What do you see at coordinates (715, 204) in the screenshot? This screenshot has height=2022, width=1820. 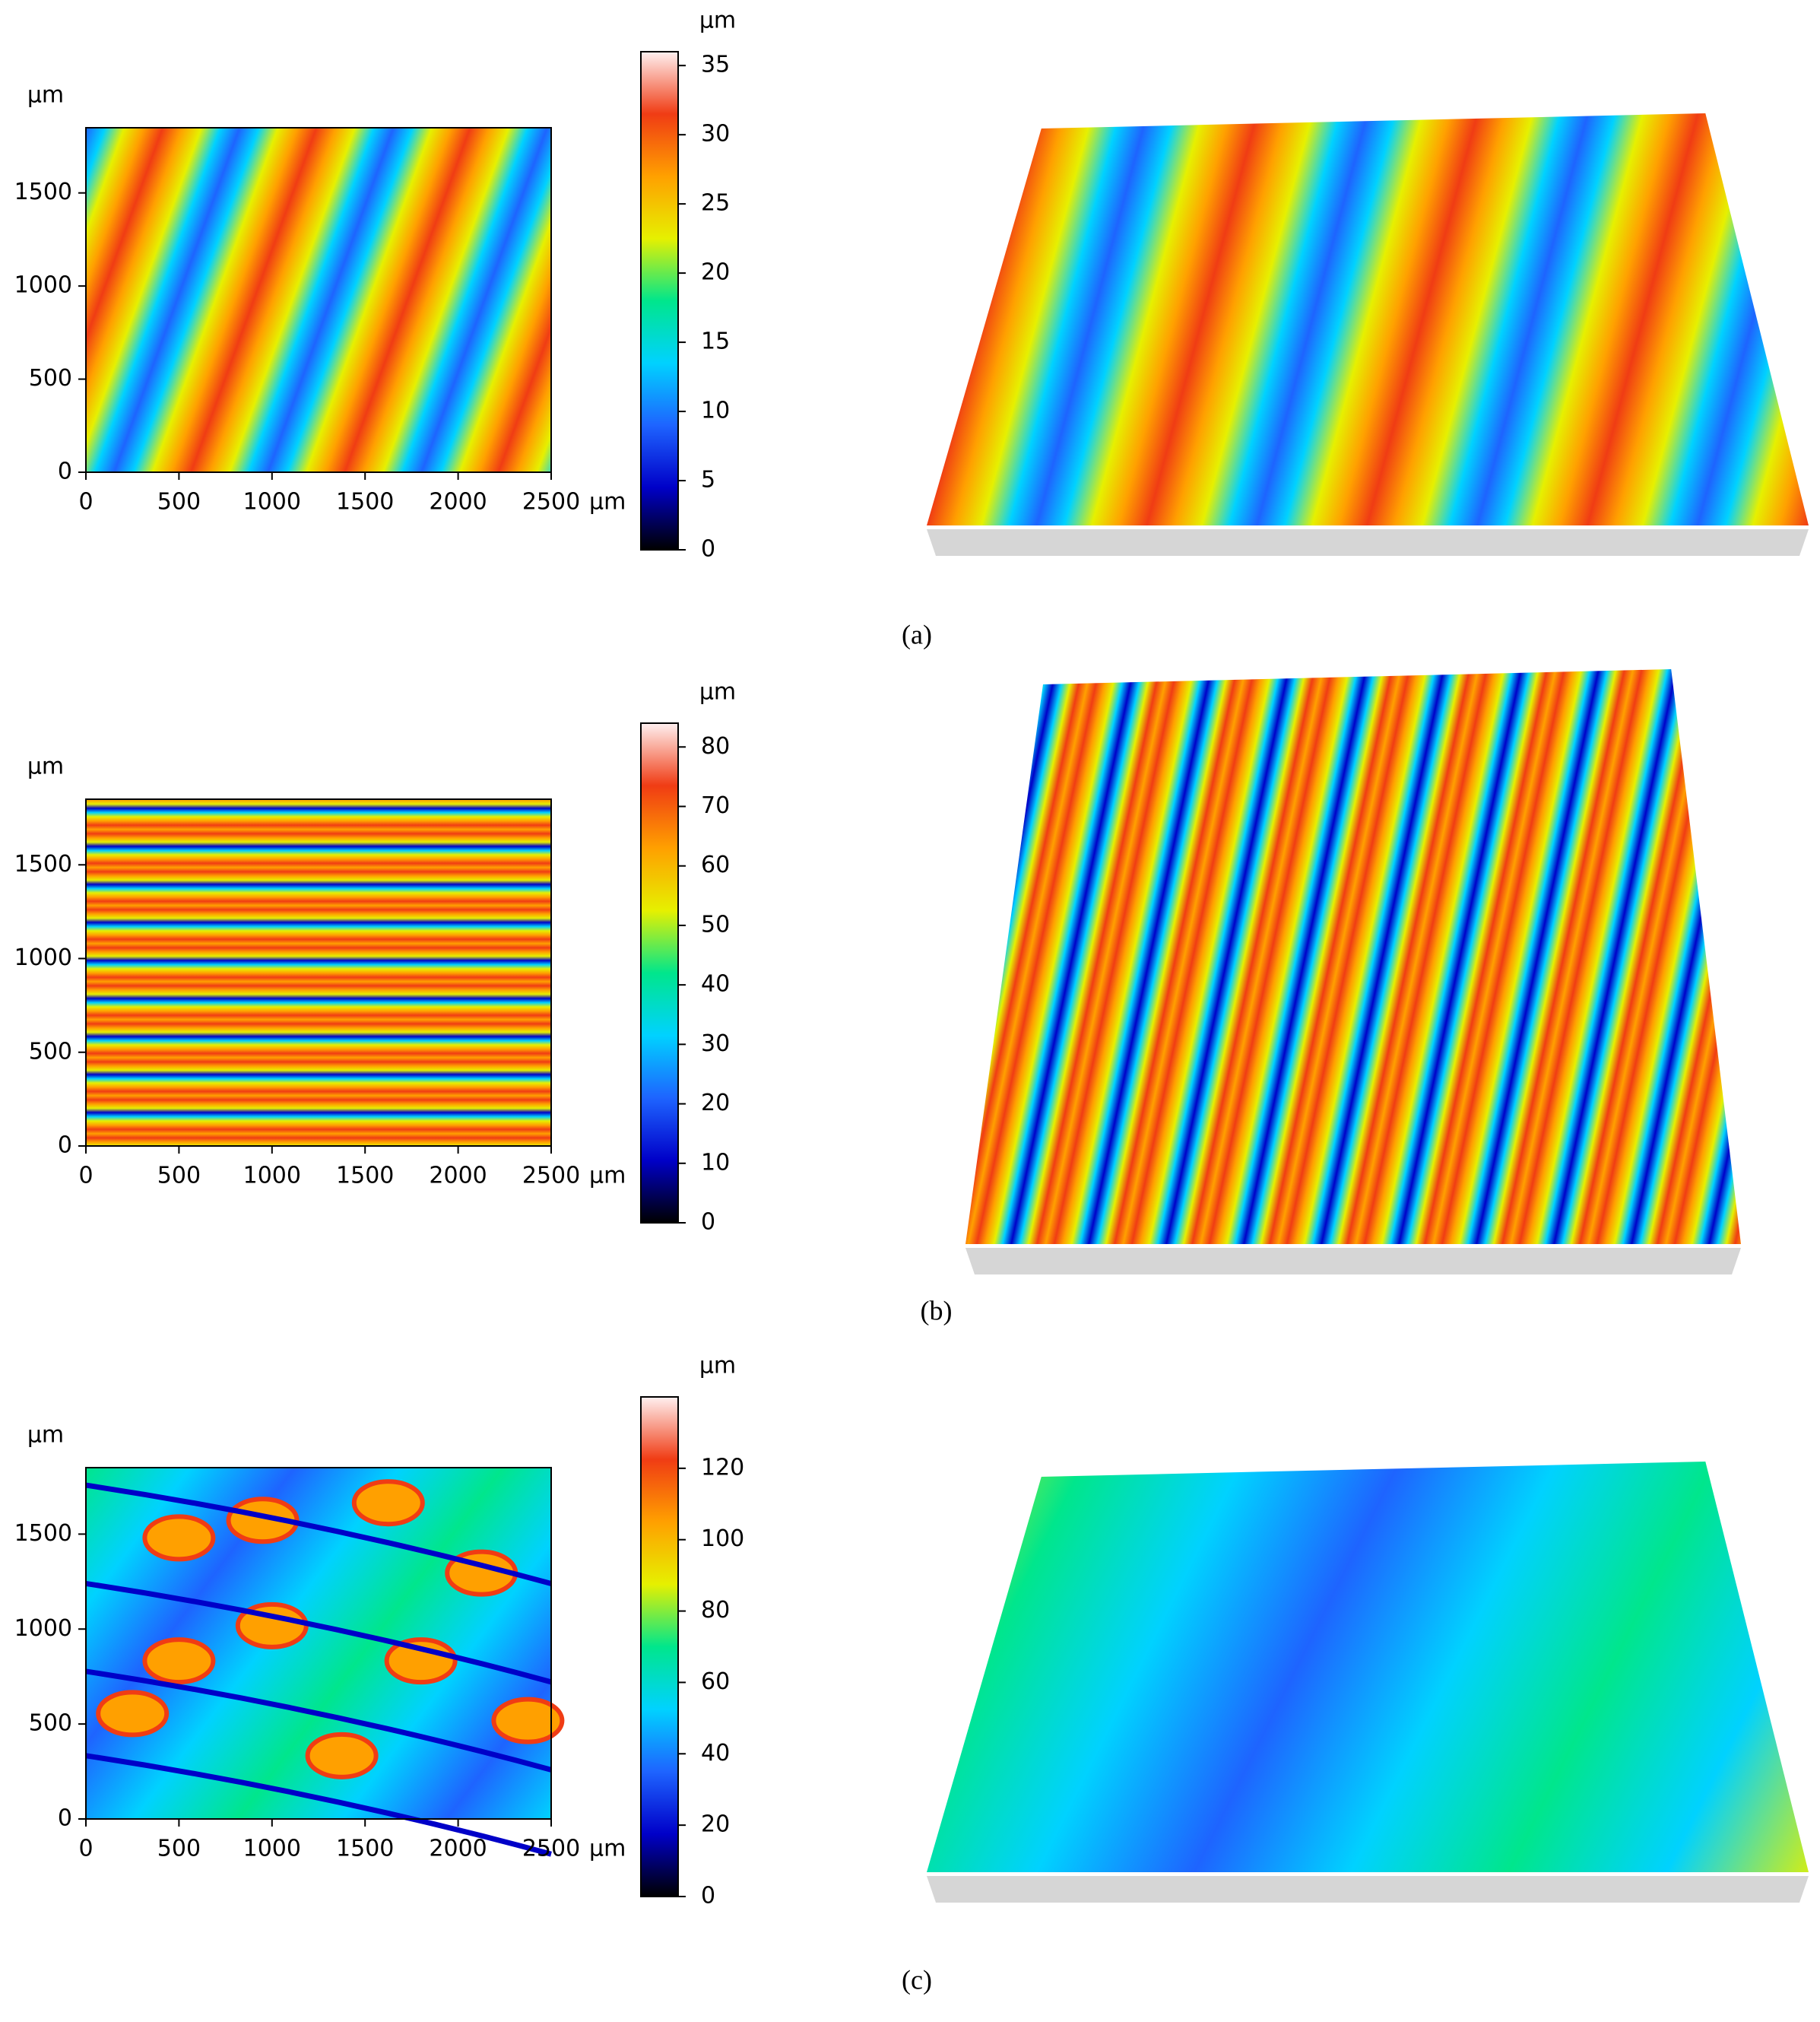 I see `colorbar-tick-label: 25` at bounding box center [715, 204].